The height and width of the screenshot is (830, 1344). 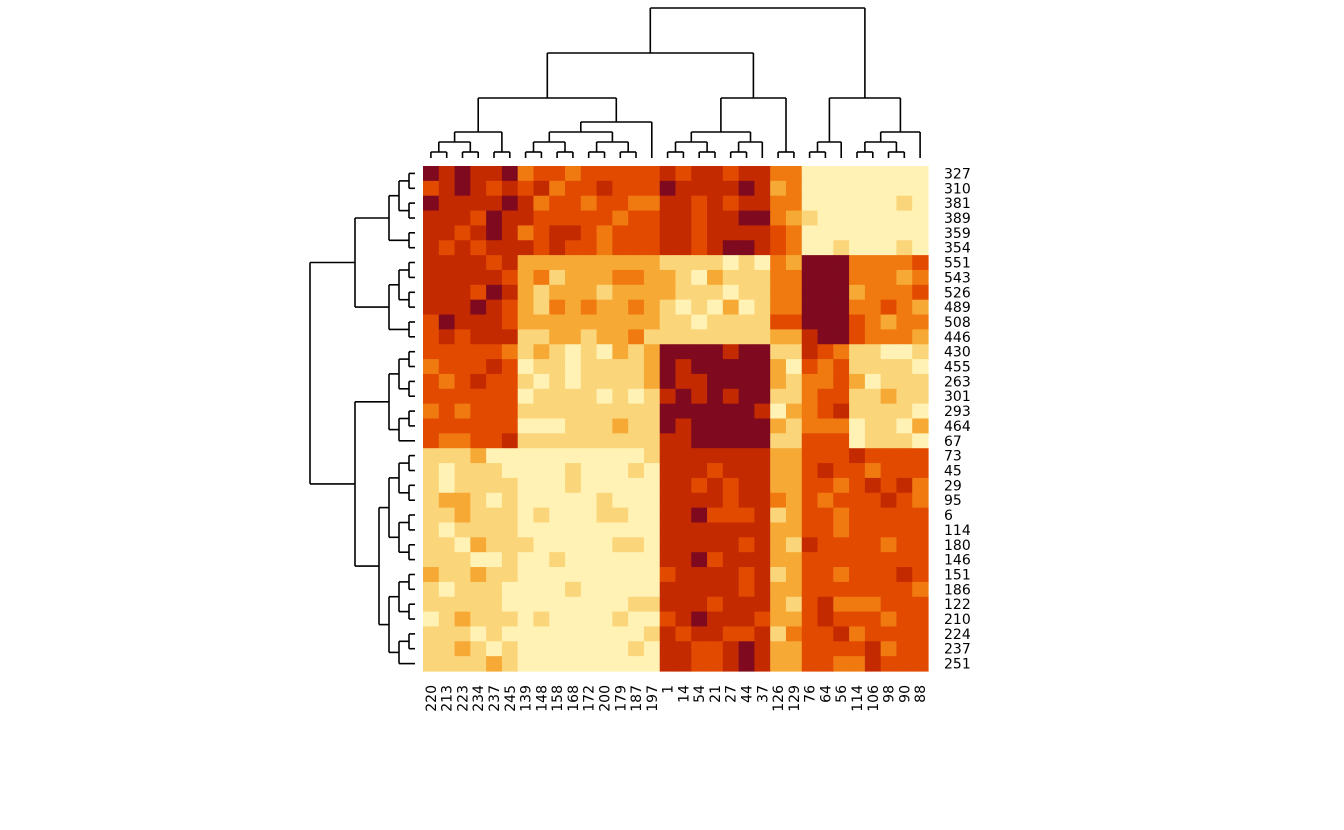 What do you see at coordinates (748, 694) in the screenshot?
I see `column-label: 44` at bounding box center [748, 694].